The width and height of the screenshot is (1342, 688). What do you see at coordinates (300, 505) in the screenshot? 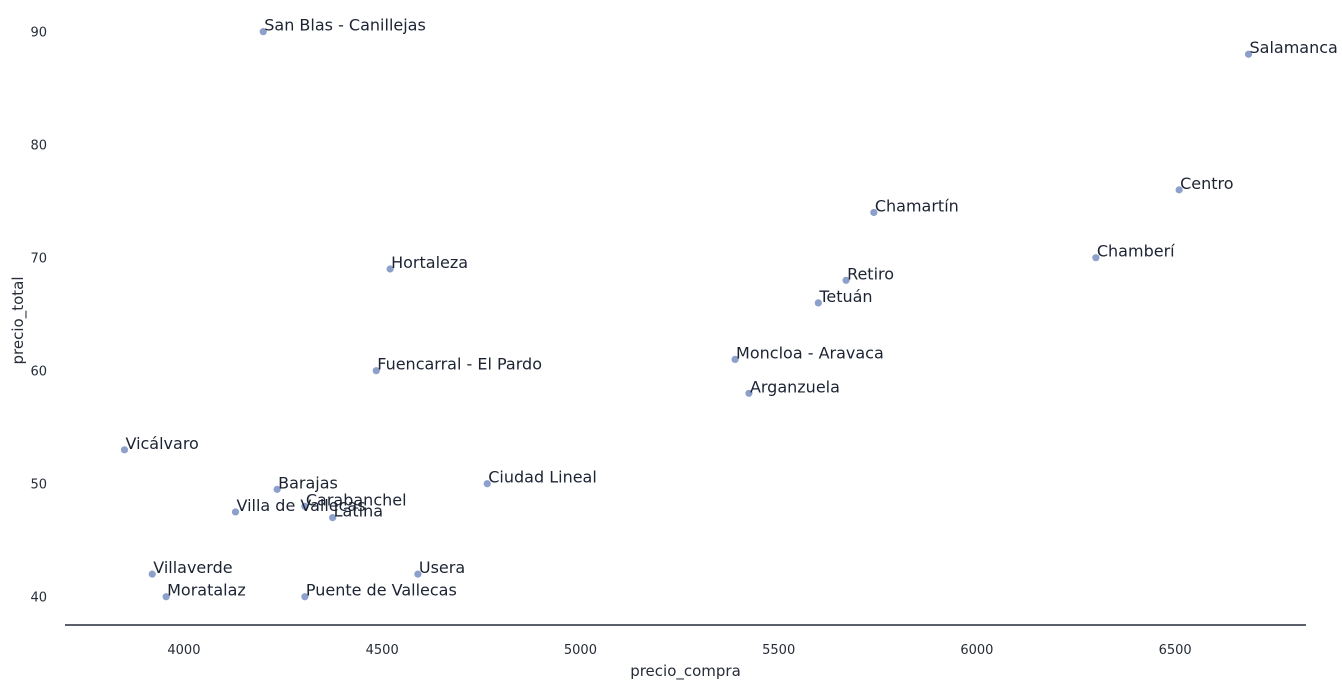
I see `point-label: Villa de Vallecas` at bounding box center [300, 505].